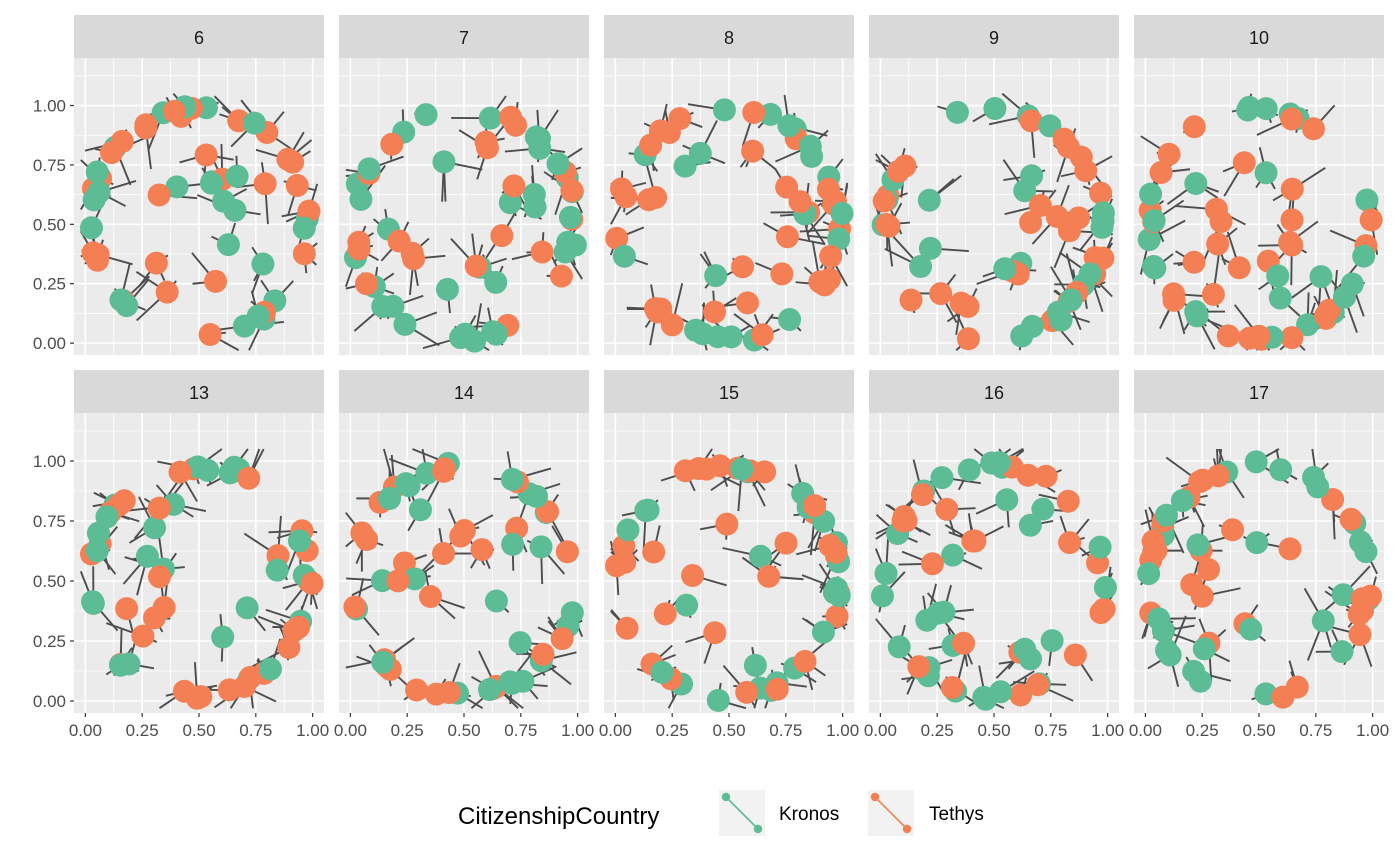  I want to click on legend-key-point, so click(907, 829).